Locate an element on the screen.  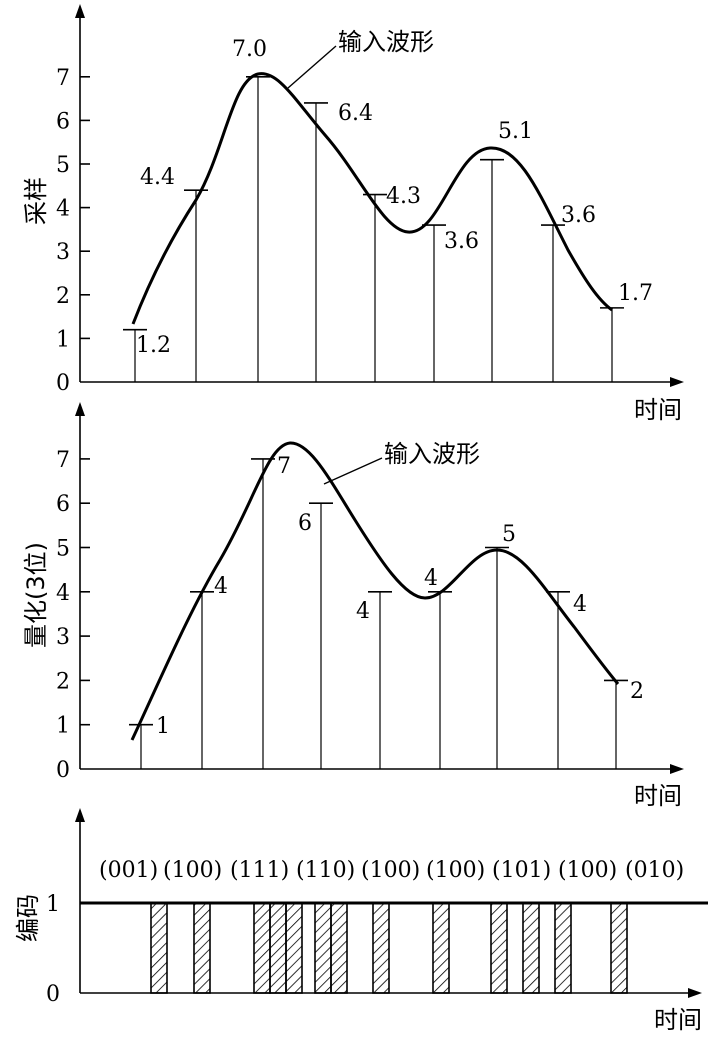
sampling-x-label: 时间 is located at coordinates (658, 410).